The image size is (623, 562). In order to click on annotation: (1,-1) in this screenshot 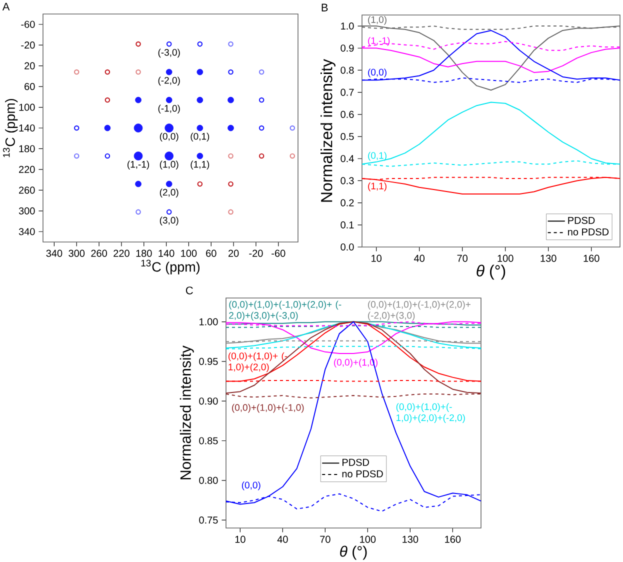, I will do `click(139, 165)`.